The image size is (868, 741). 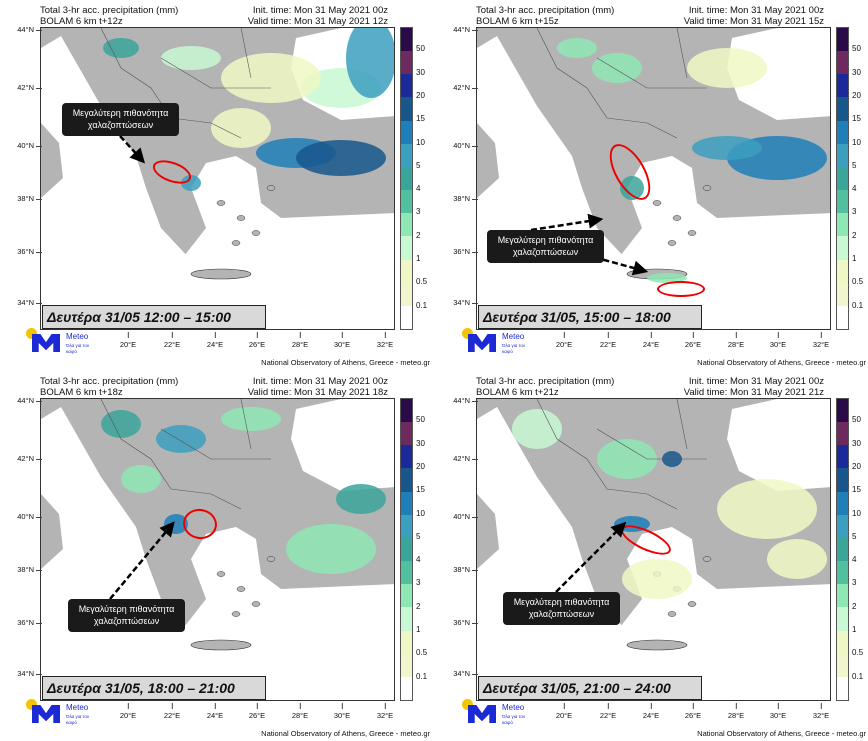 What do you see at coordinates (858, 282) in the screenshot?
I see `colorbar-label: 0.5` at bounding box center [858, 282].